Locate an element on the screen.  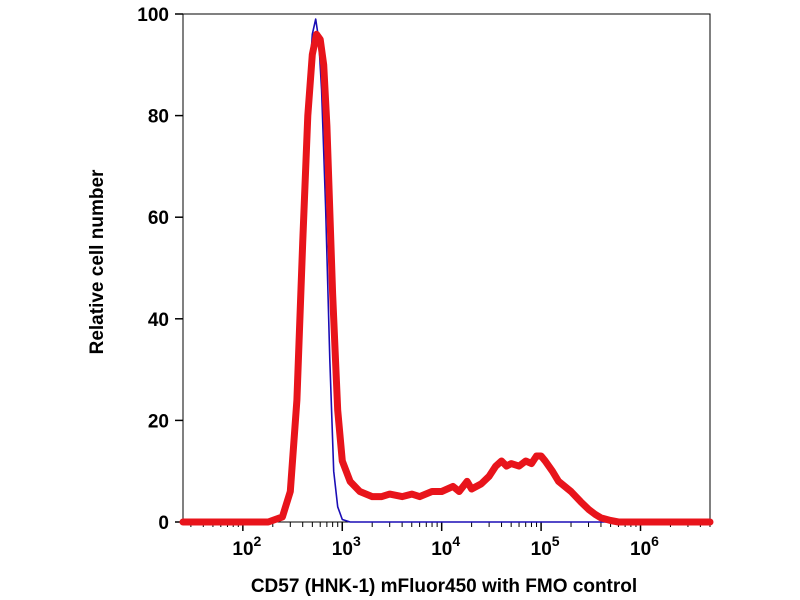
x-tick-label: 10² is located at coordinates (246, 546).